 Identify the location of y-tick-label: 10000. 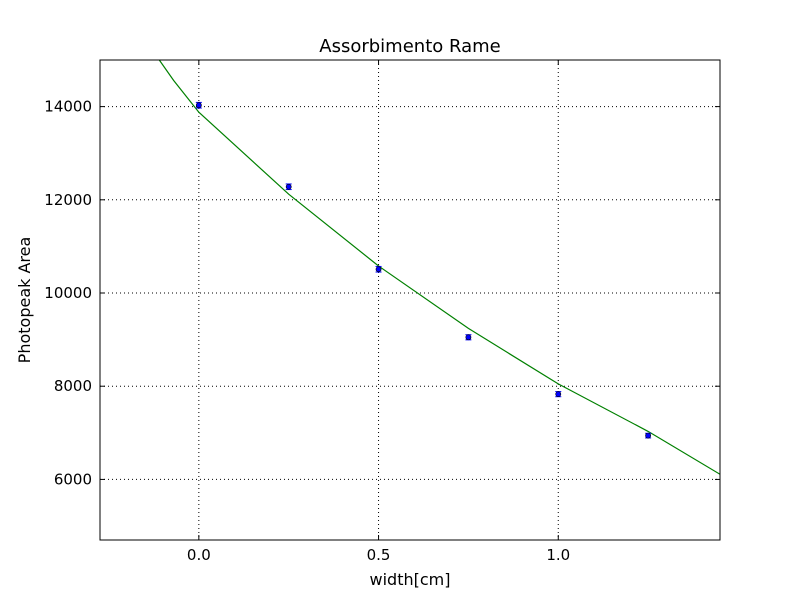
(68, 293).